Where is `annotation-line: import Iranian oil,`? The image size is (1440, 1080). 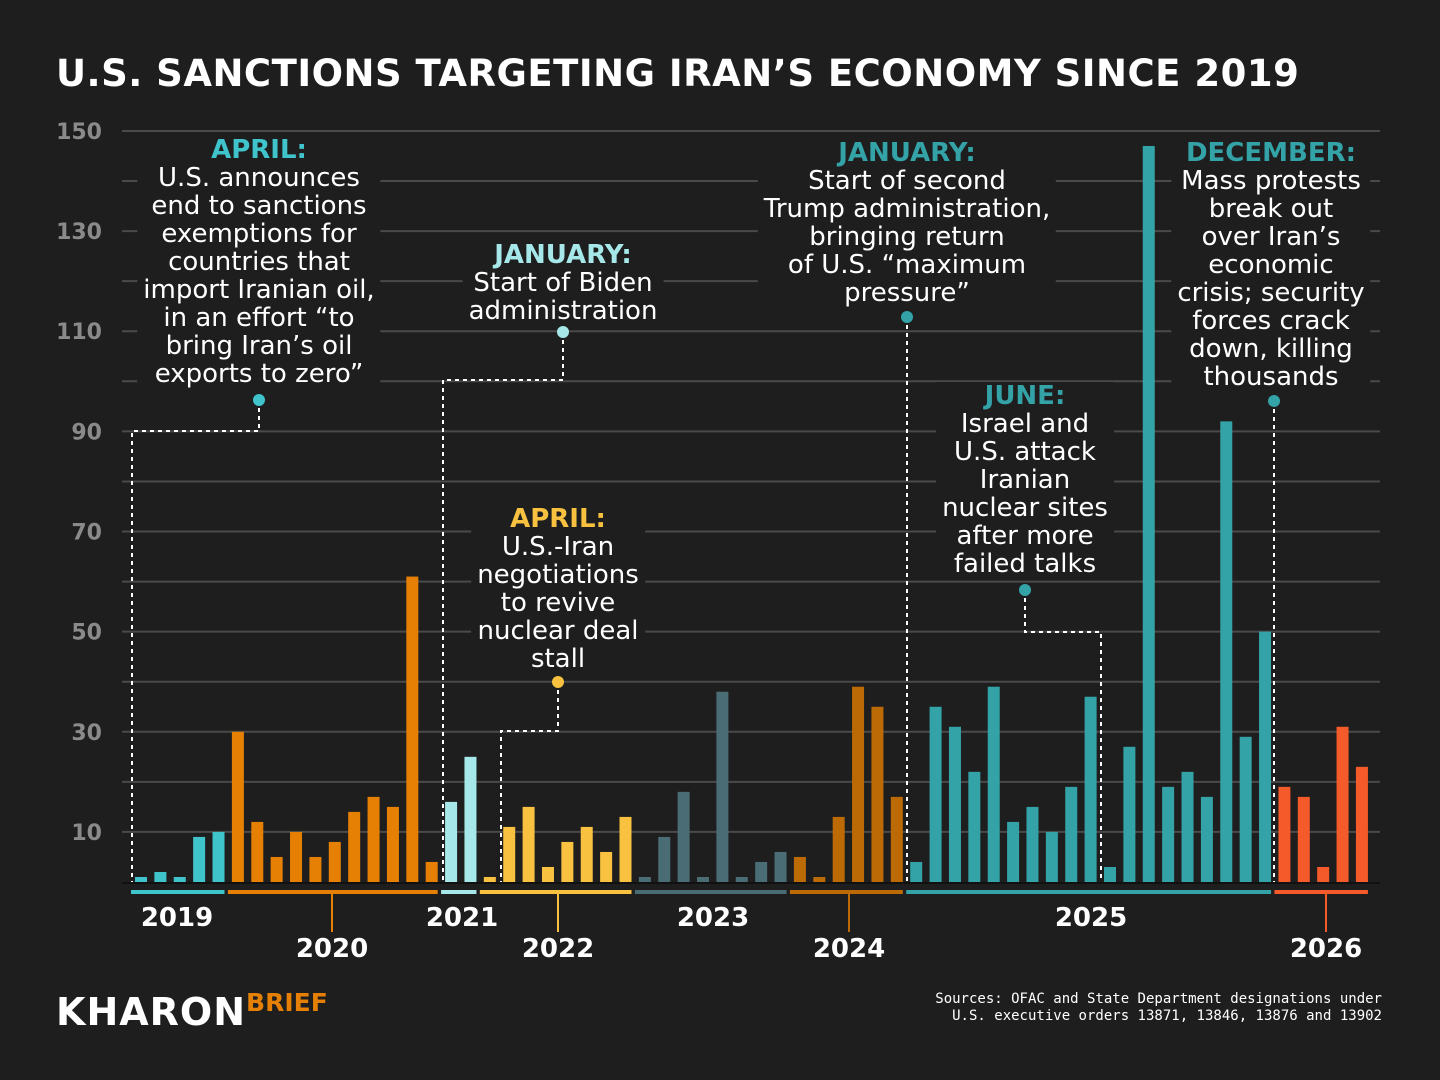 annotation-line: import Iranian oil, is located at coordinates (259, 290).